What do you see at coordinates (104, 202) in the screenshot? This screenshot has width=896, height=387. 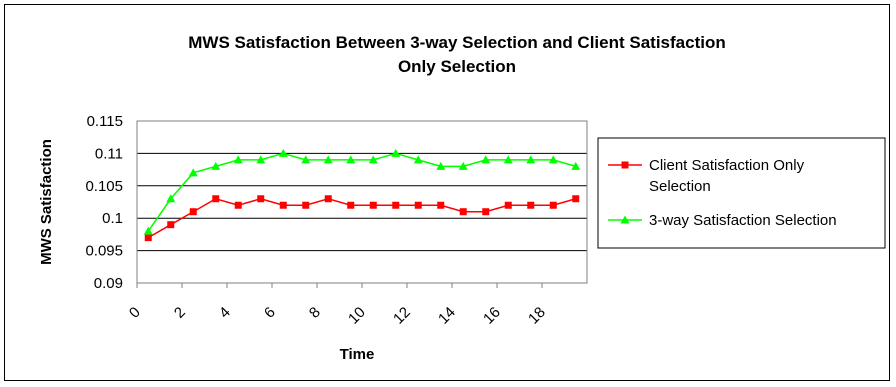 I see `y-axis: 0.09 0.095 0.1 0.105 0.11 0.115` at bounding box center [104, 202].